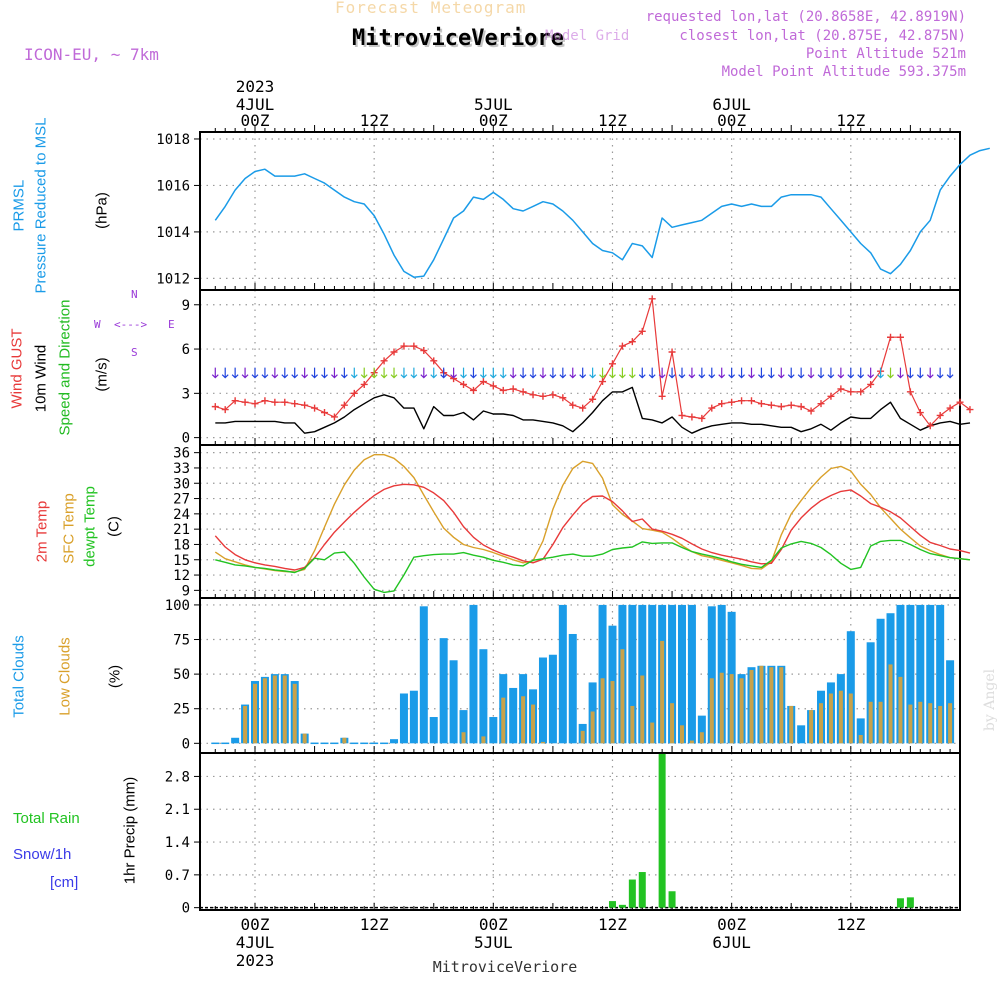 This screenshot has height=1000, width=1000. I want to click on top-hour-label: 12Z, so click(612, 120).